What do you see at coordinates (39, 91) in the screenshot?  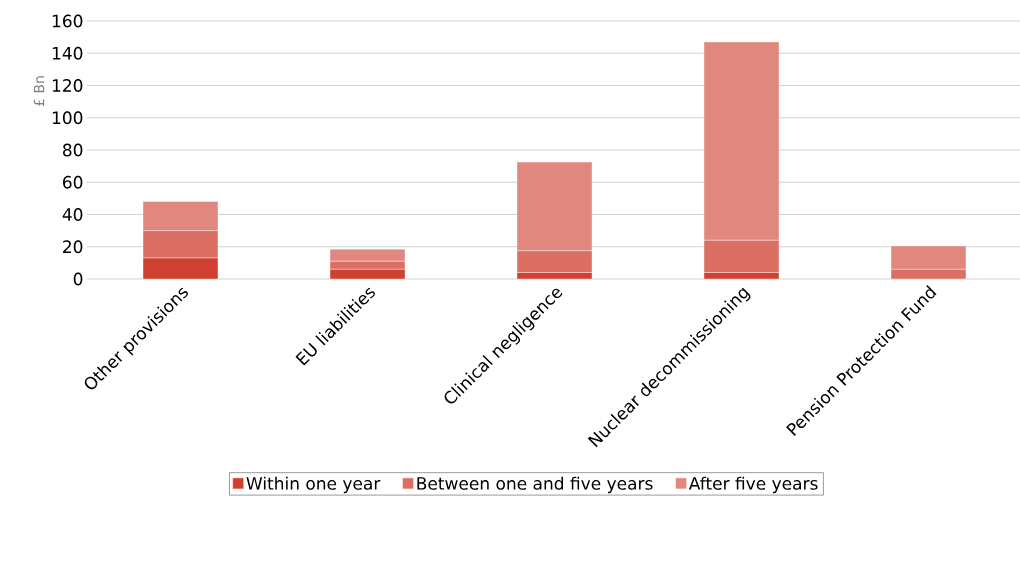 I see `y-axis-title: £ Bn` at bounding box center [39, 91].